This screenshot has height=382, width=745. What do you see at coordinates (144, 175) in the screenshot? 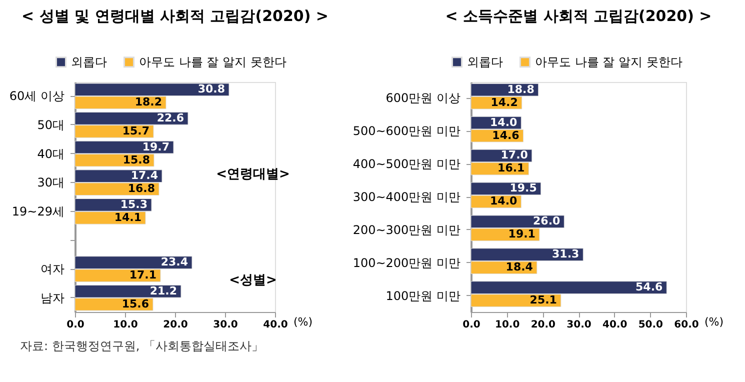
I see `data-label: 17.4` at bounding box center [144, 175].